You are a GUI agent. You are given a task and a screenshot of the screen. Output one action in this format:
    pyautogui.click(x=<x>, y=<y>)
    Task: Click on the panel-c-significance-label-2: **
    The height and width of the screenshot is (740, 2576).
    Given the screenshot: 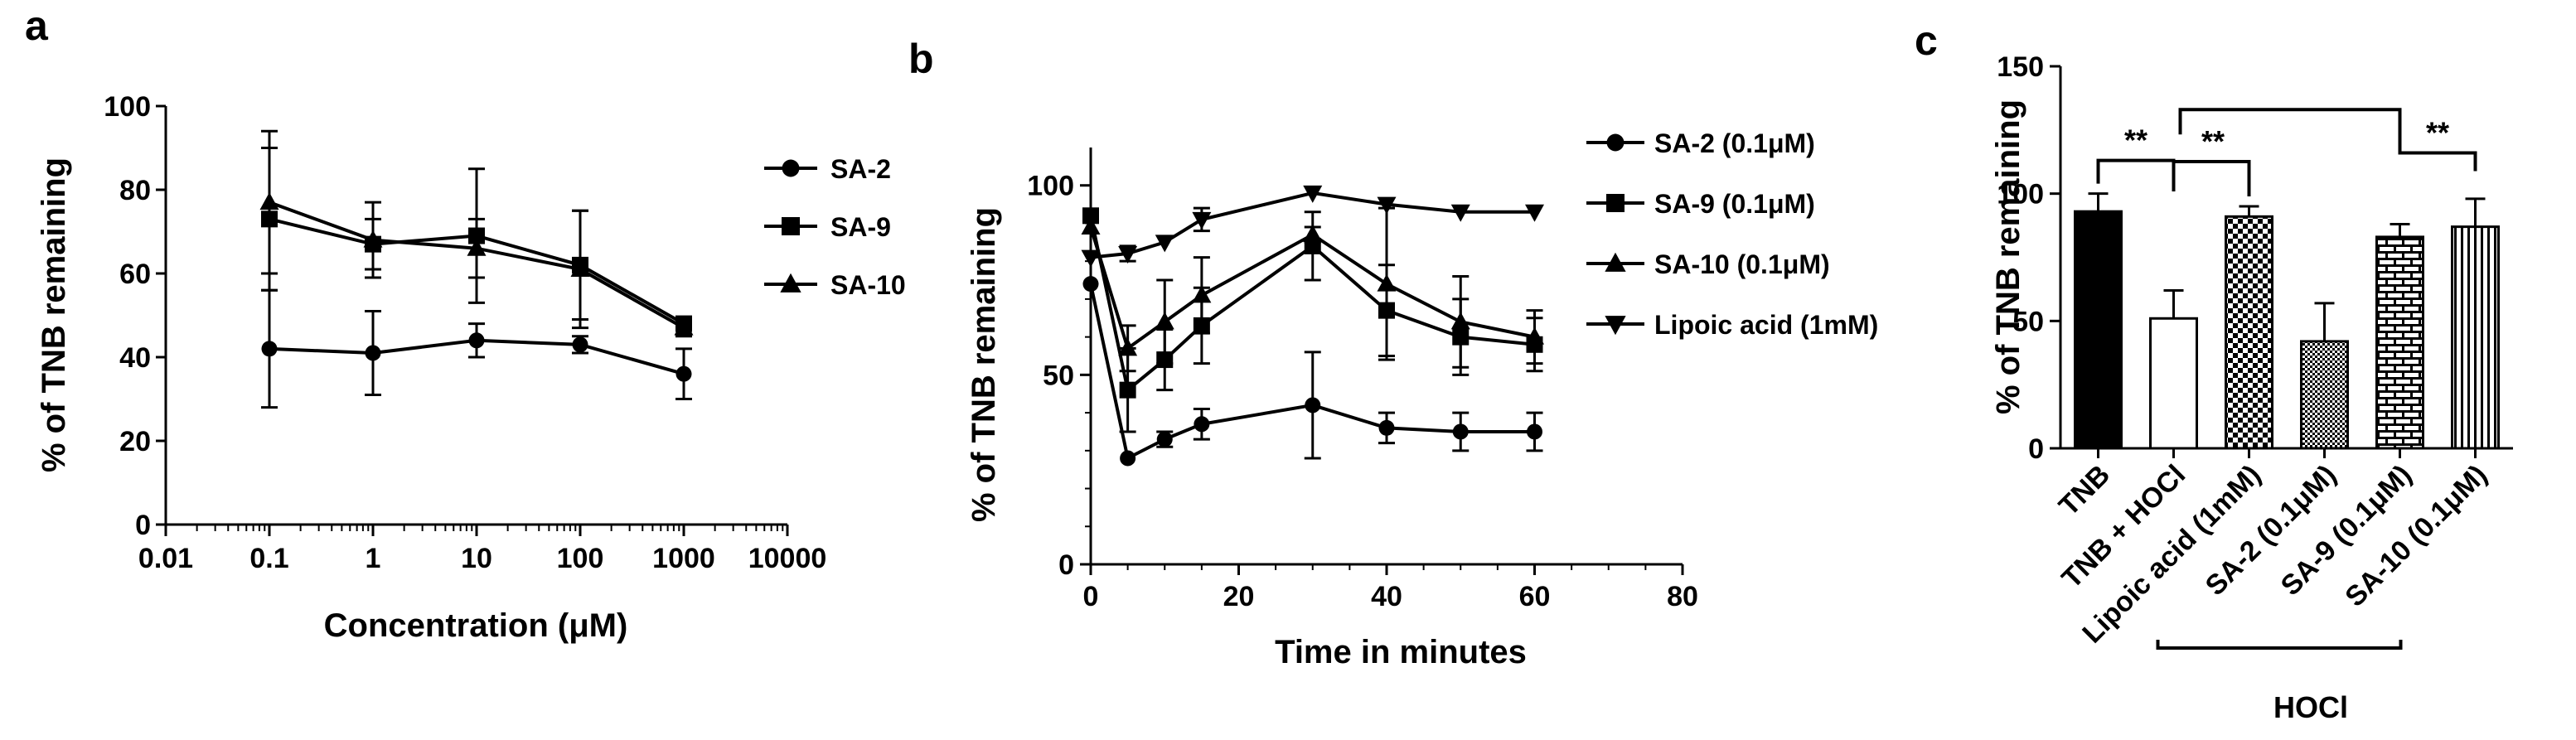 What is the action you would take?
    pyautogui.click(x=2437, y=132)
    